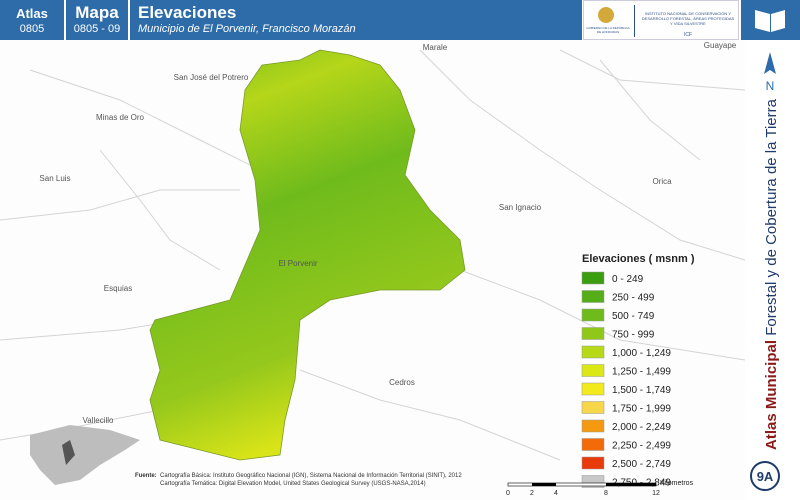 The height and width of the screenshot is (500, 800). What do you see at coordinates (634, 21) in the screenshot?
I see `logo-divider` at bounding box center [634, 21].